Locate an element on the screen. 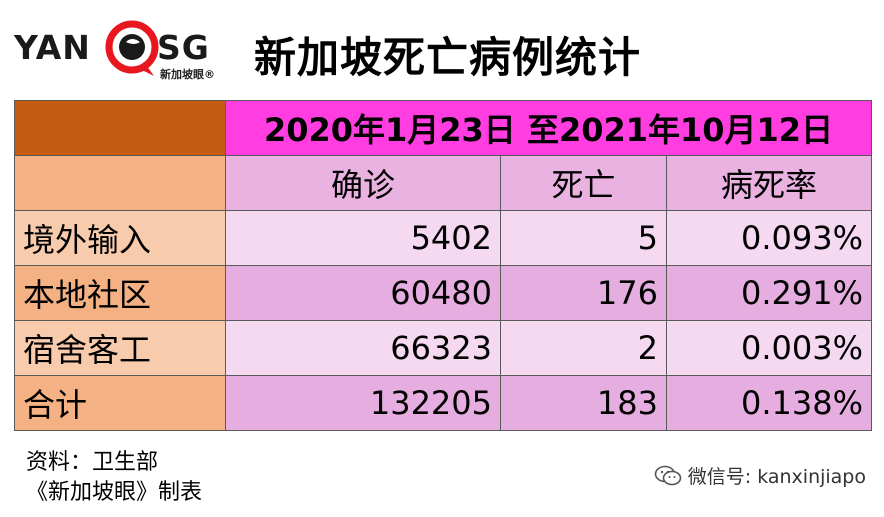 The width and height of the screenshot is (884, 517). made-by-line: 《新加坡眼》制表 is located at coordinates (114, 492).